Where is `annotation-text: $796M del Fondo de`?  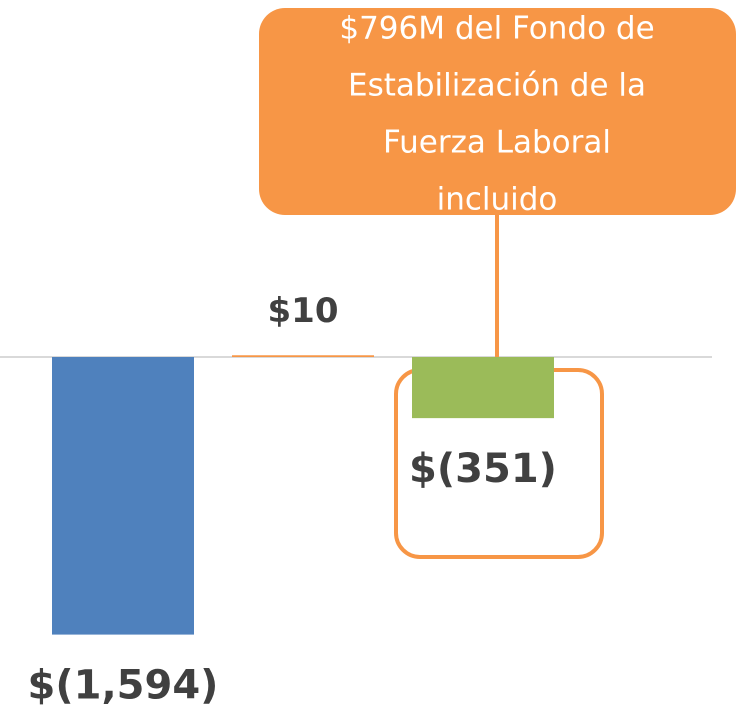
annotation-text: $796M del Fondo de is located at coordinates (496, 29).